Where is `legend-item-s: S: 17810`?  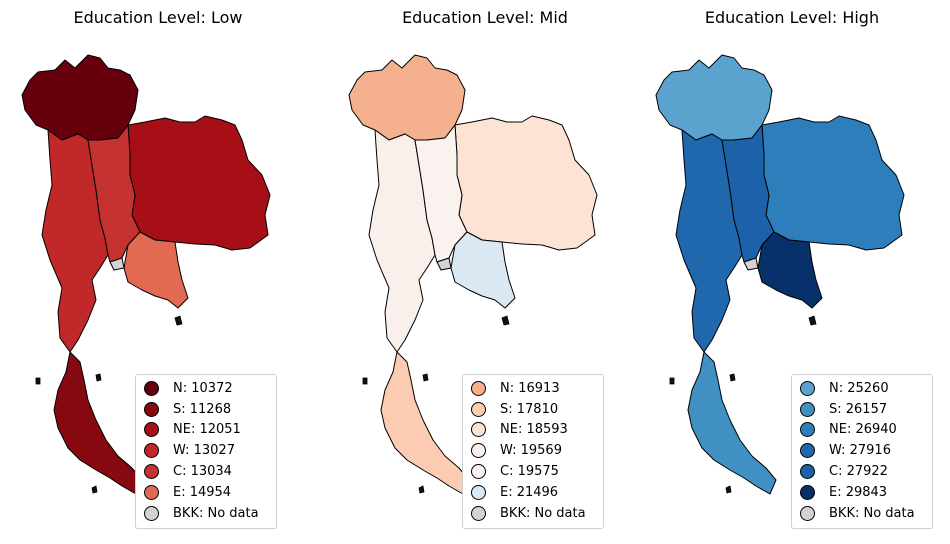
legend-item-s: S: 17810 is located at coordinates (533, 409).